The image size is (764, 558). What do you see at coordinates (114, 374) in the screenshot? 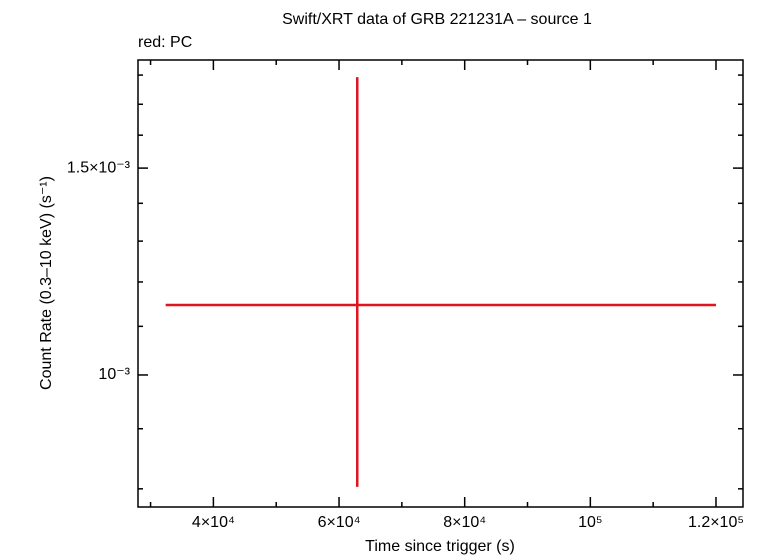
I see `y-tick-label: 10⁻³` at bounding box center [114, 374].